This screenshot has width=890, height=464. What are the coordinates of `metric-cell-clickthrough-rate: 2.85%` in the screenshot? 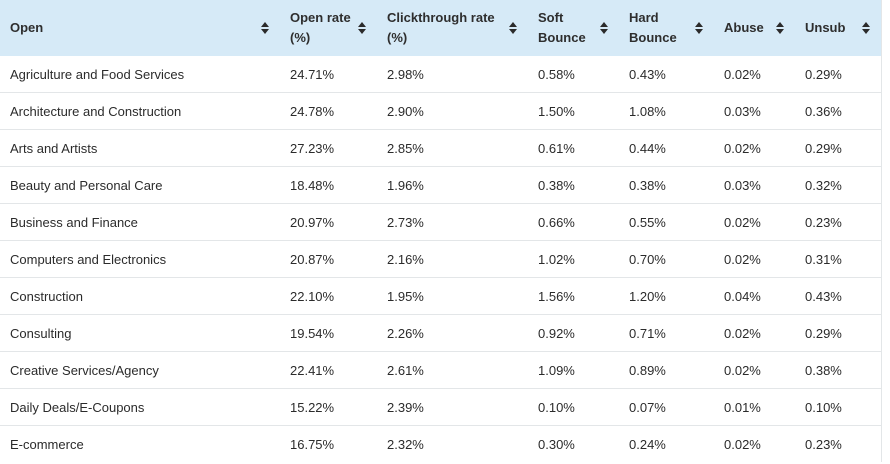 It's located at (452, 148).